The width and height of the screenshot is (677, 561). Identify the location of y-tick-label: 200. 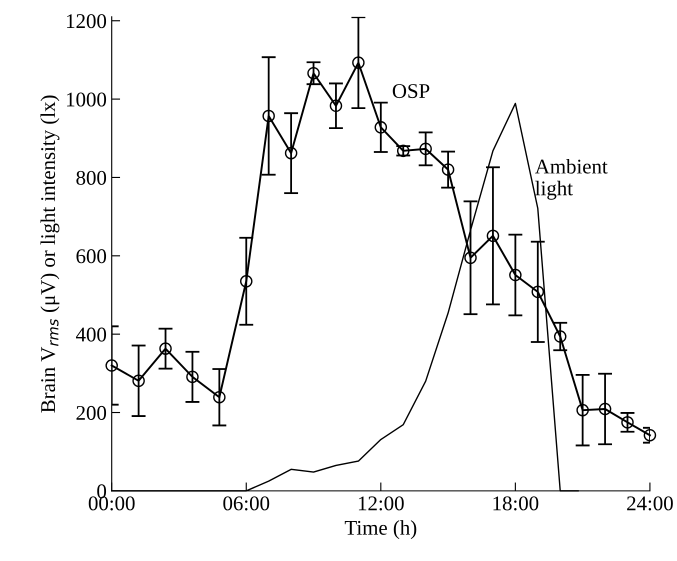
(91, 413).